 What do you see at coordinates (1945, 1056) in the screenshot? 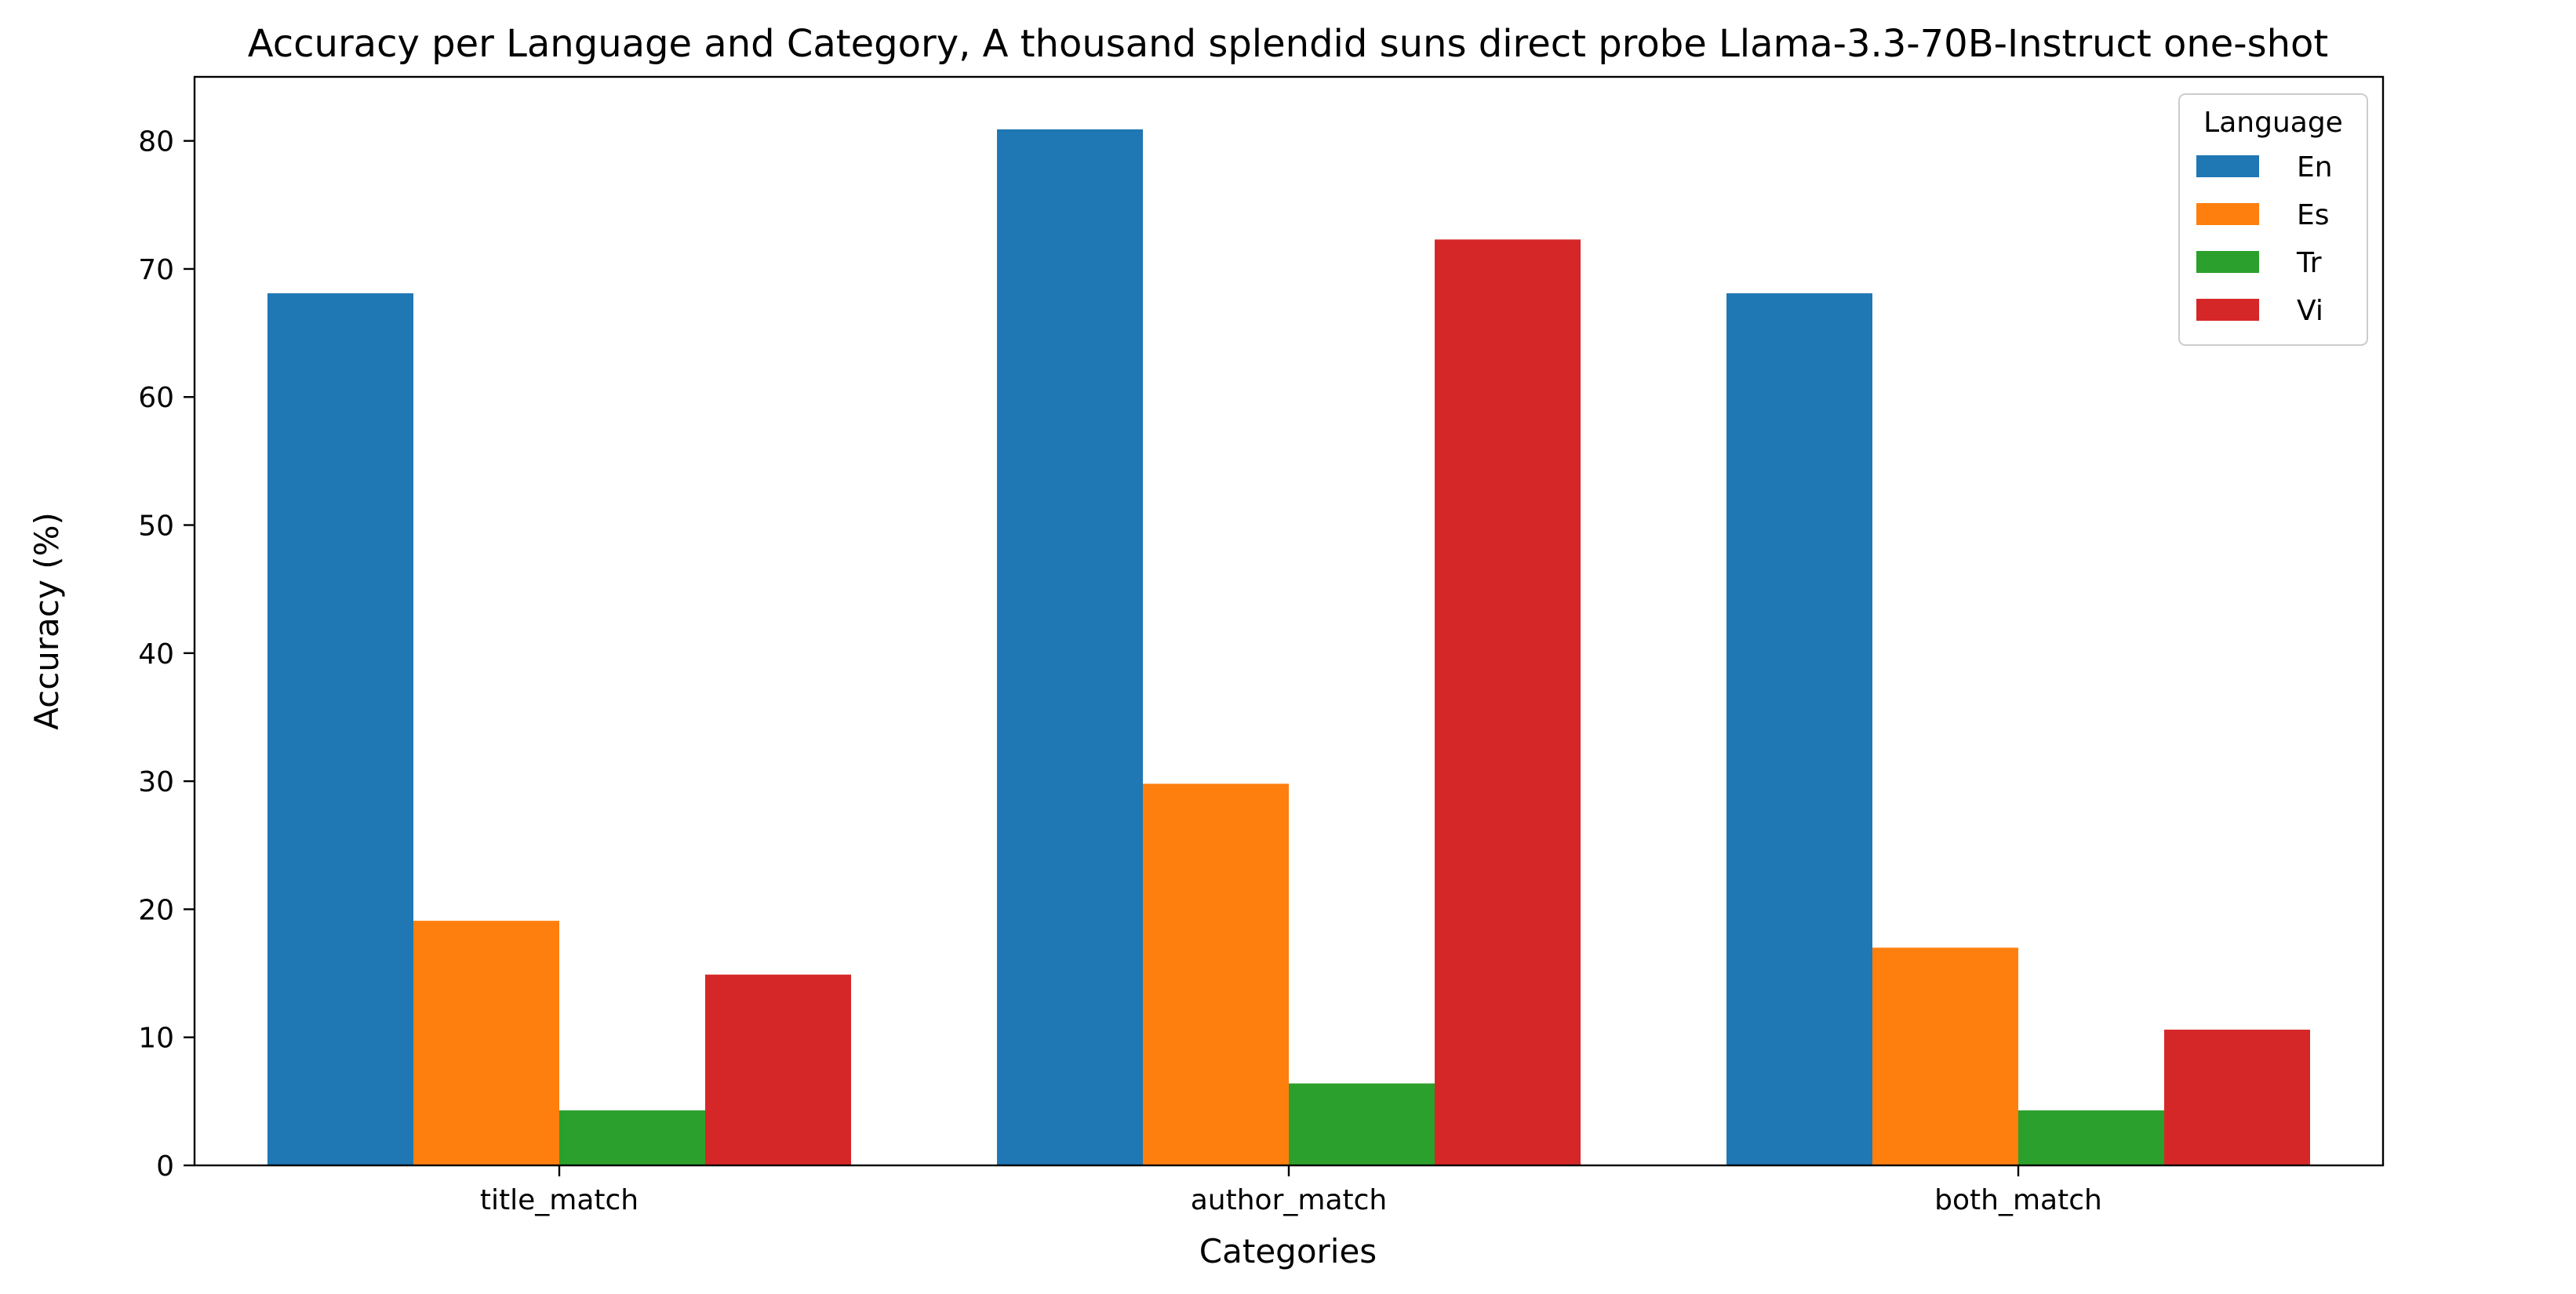
I see `bar-es-both-match` at bounding box center [1945, 1056].